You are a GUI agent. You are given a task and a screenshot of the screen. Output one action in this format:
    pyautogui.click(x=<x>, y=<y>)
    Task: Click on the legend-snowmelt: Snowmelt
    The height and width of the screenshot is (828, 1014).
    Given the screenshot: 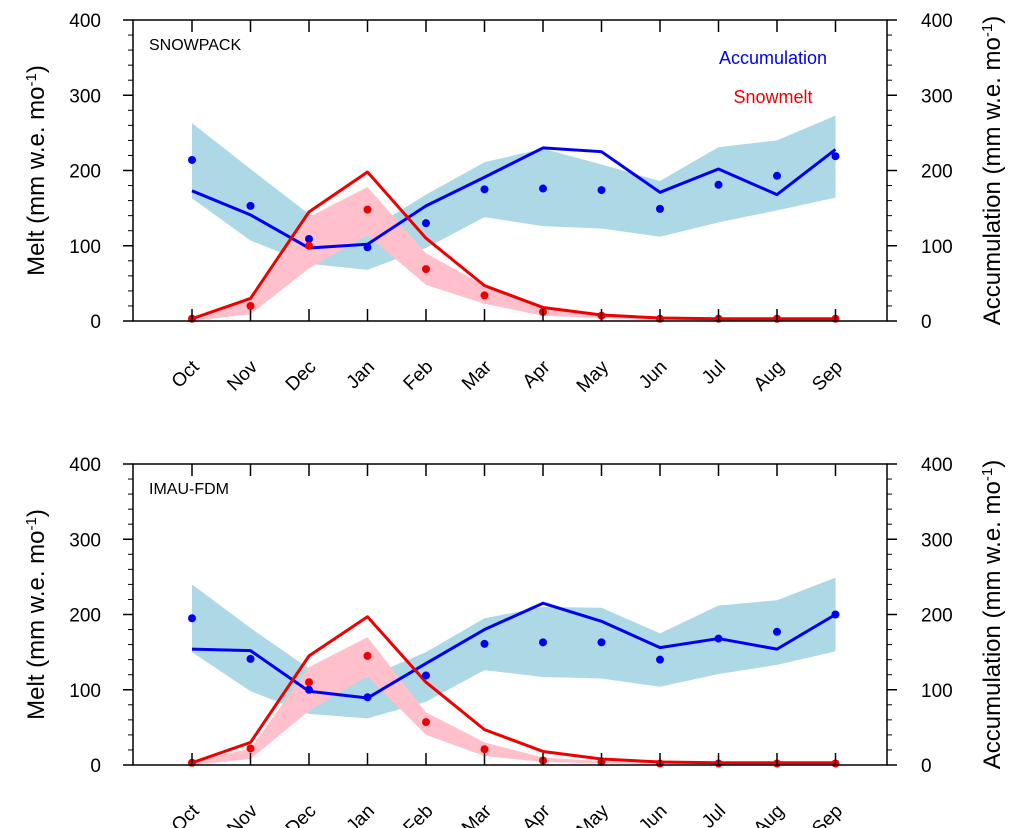 What is the action you would take?
    pyautogui.click(x=772, y=97)
    